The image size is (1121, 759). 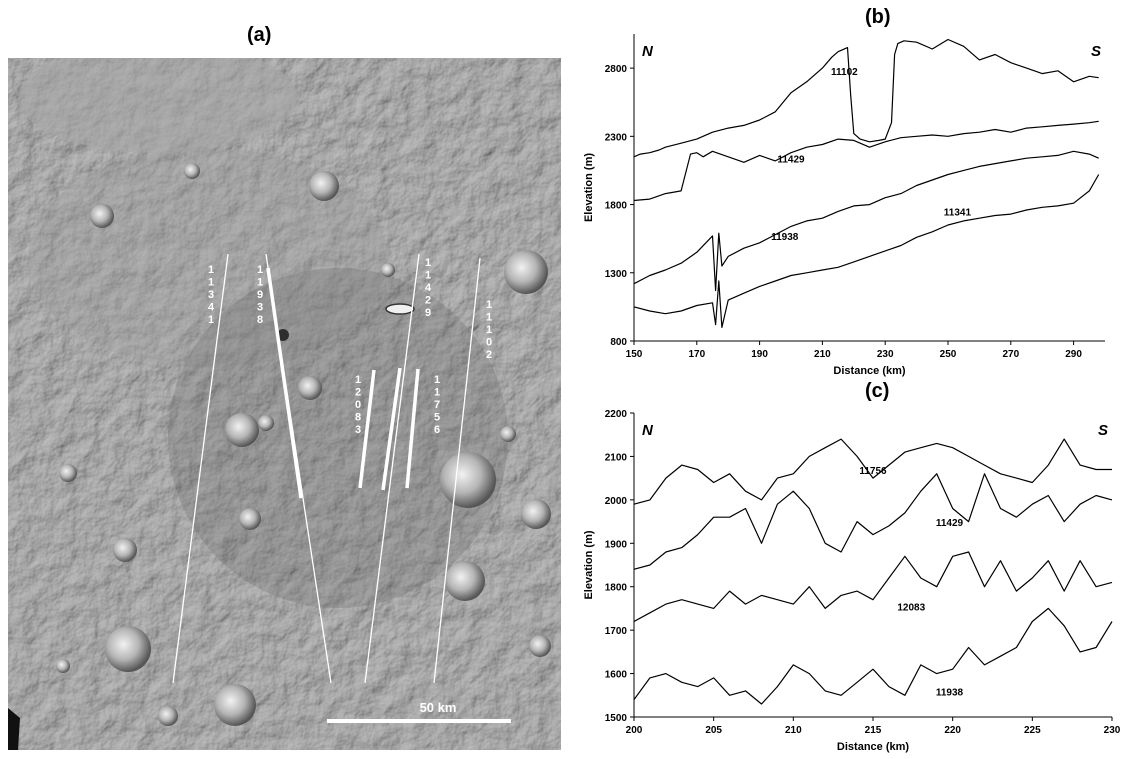 I want to click on y-tick-label: 800, so click(x=618, y=342).